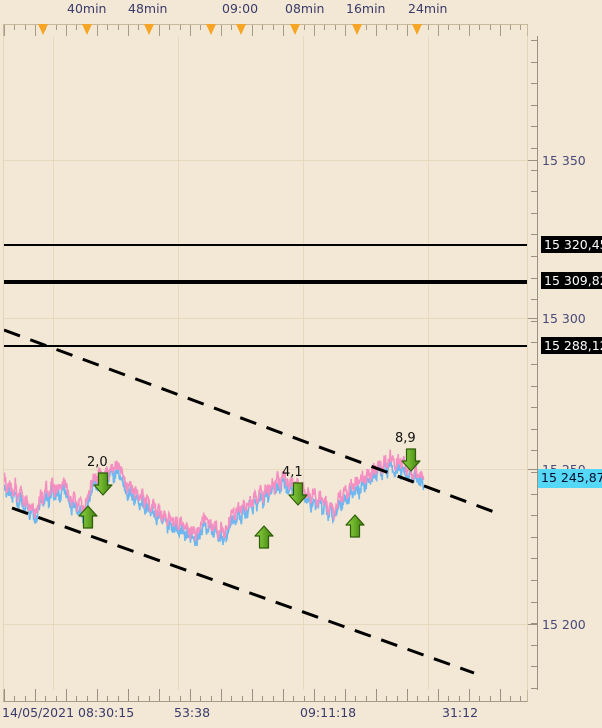  I want to click on price-axis-label: 15 200, so click(564, 624).